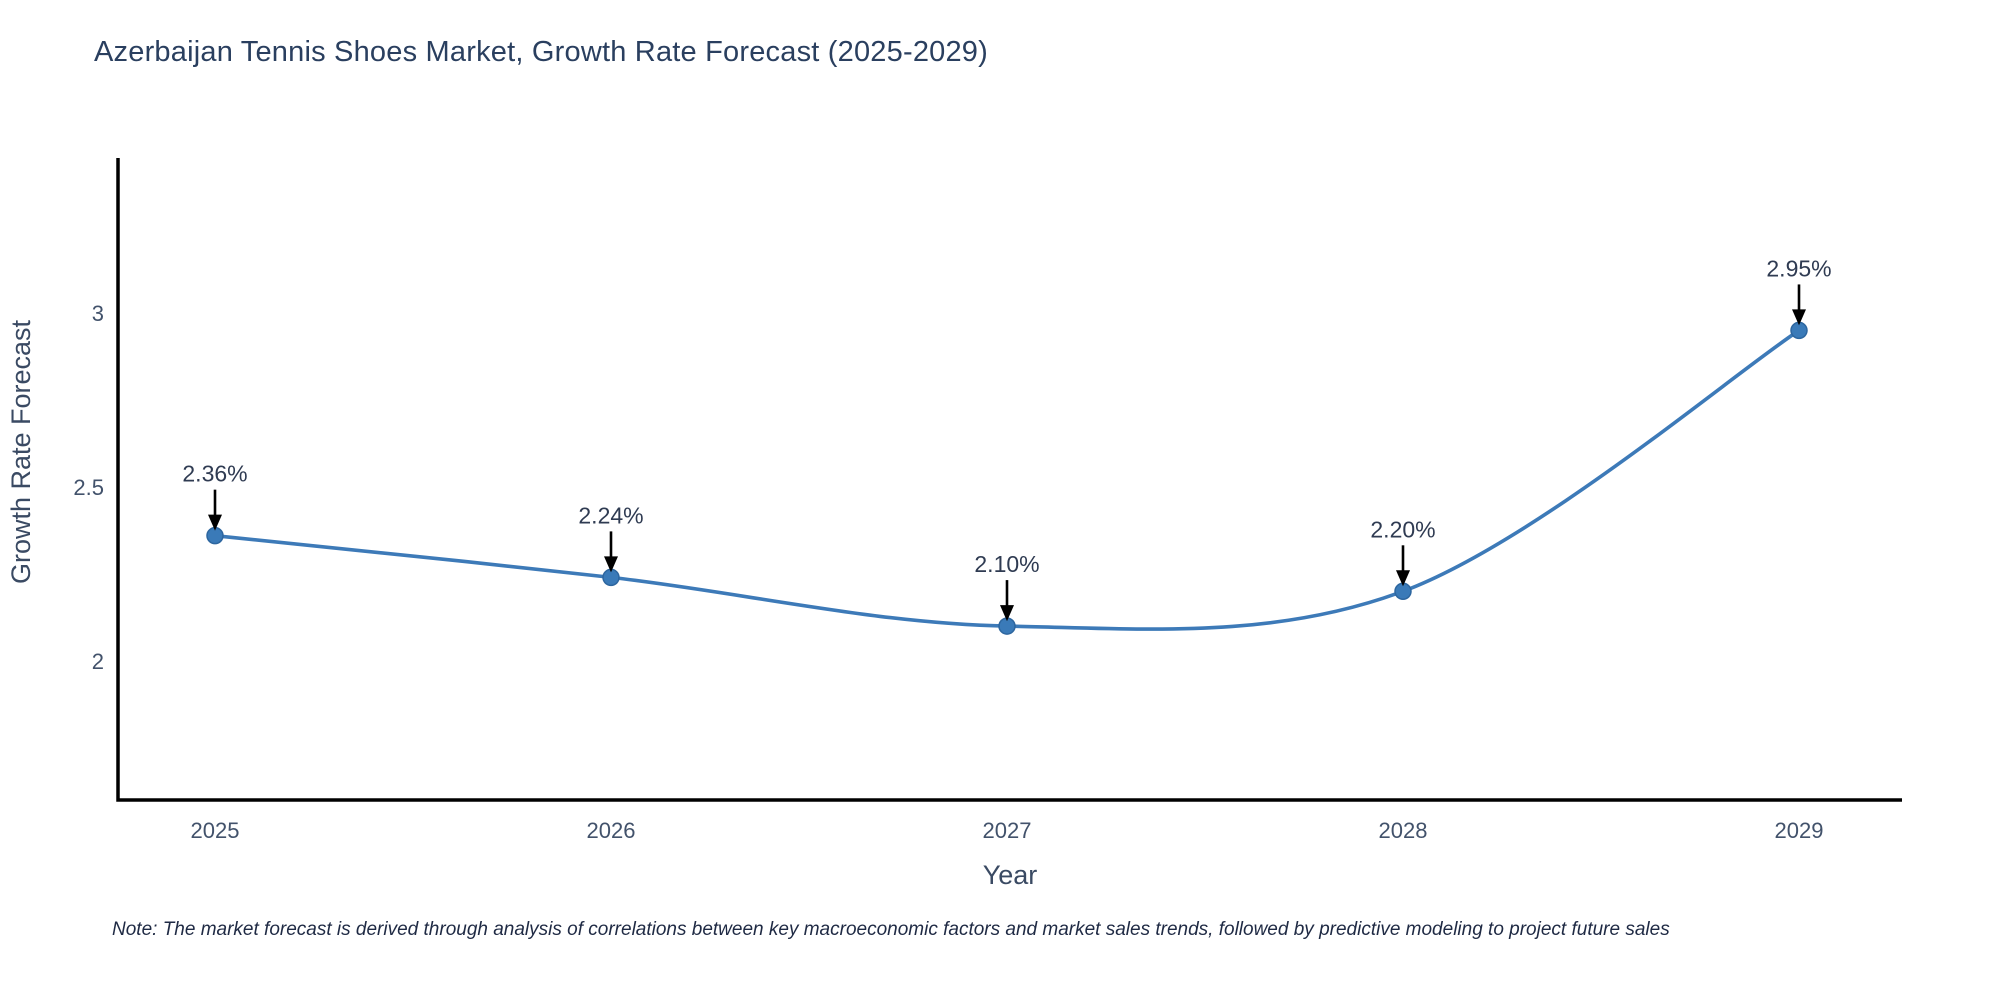 Image resolution: width=2000 pixels, height=1000 pixels. I want to click on x-axis-title: Year, so click(1010, 875).